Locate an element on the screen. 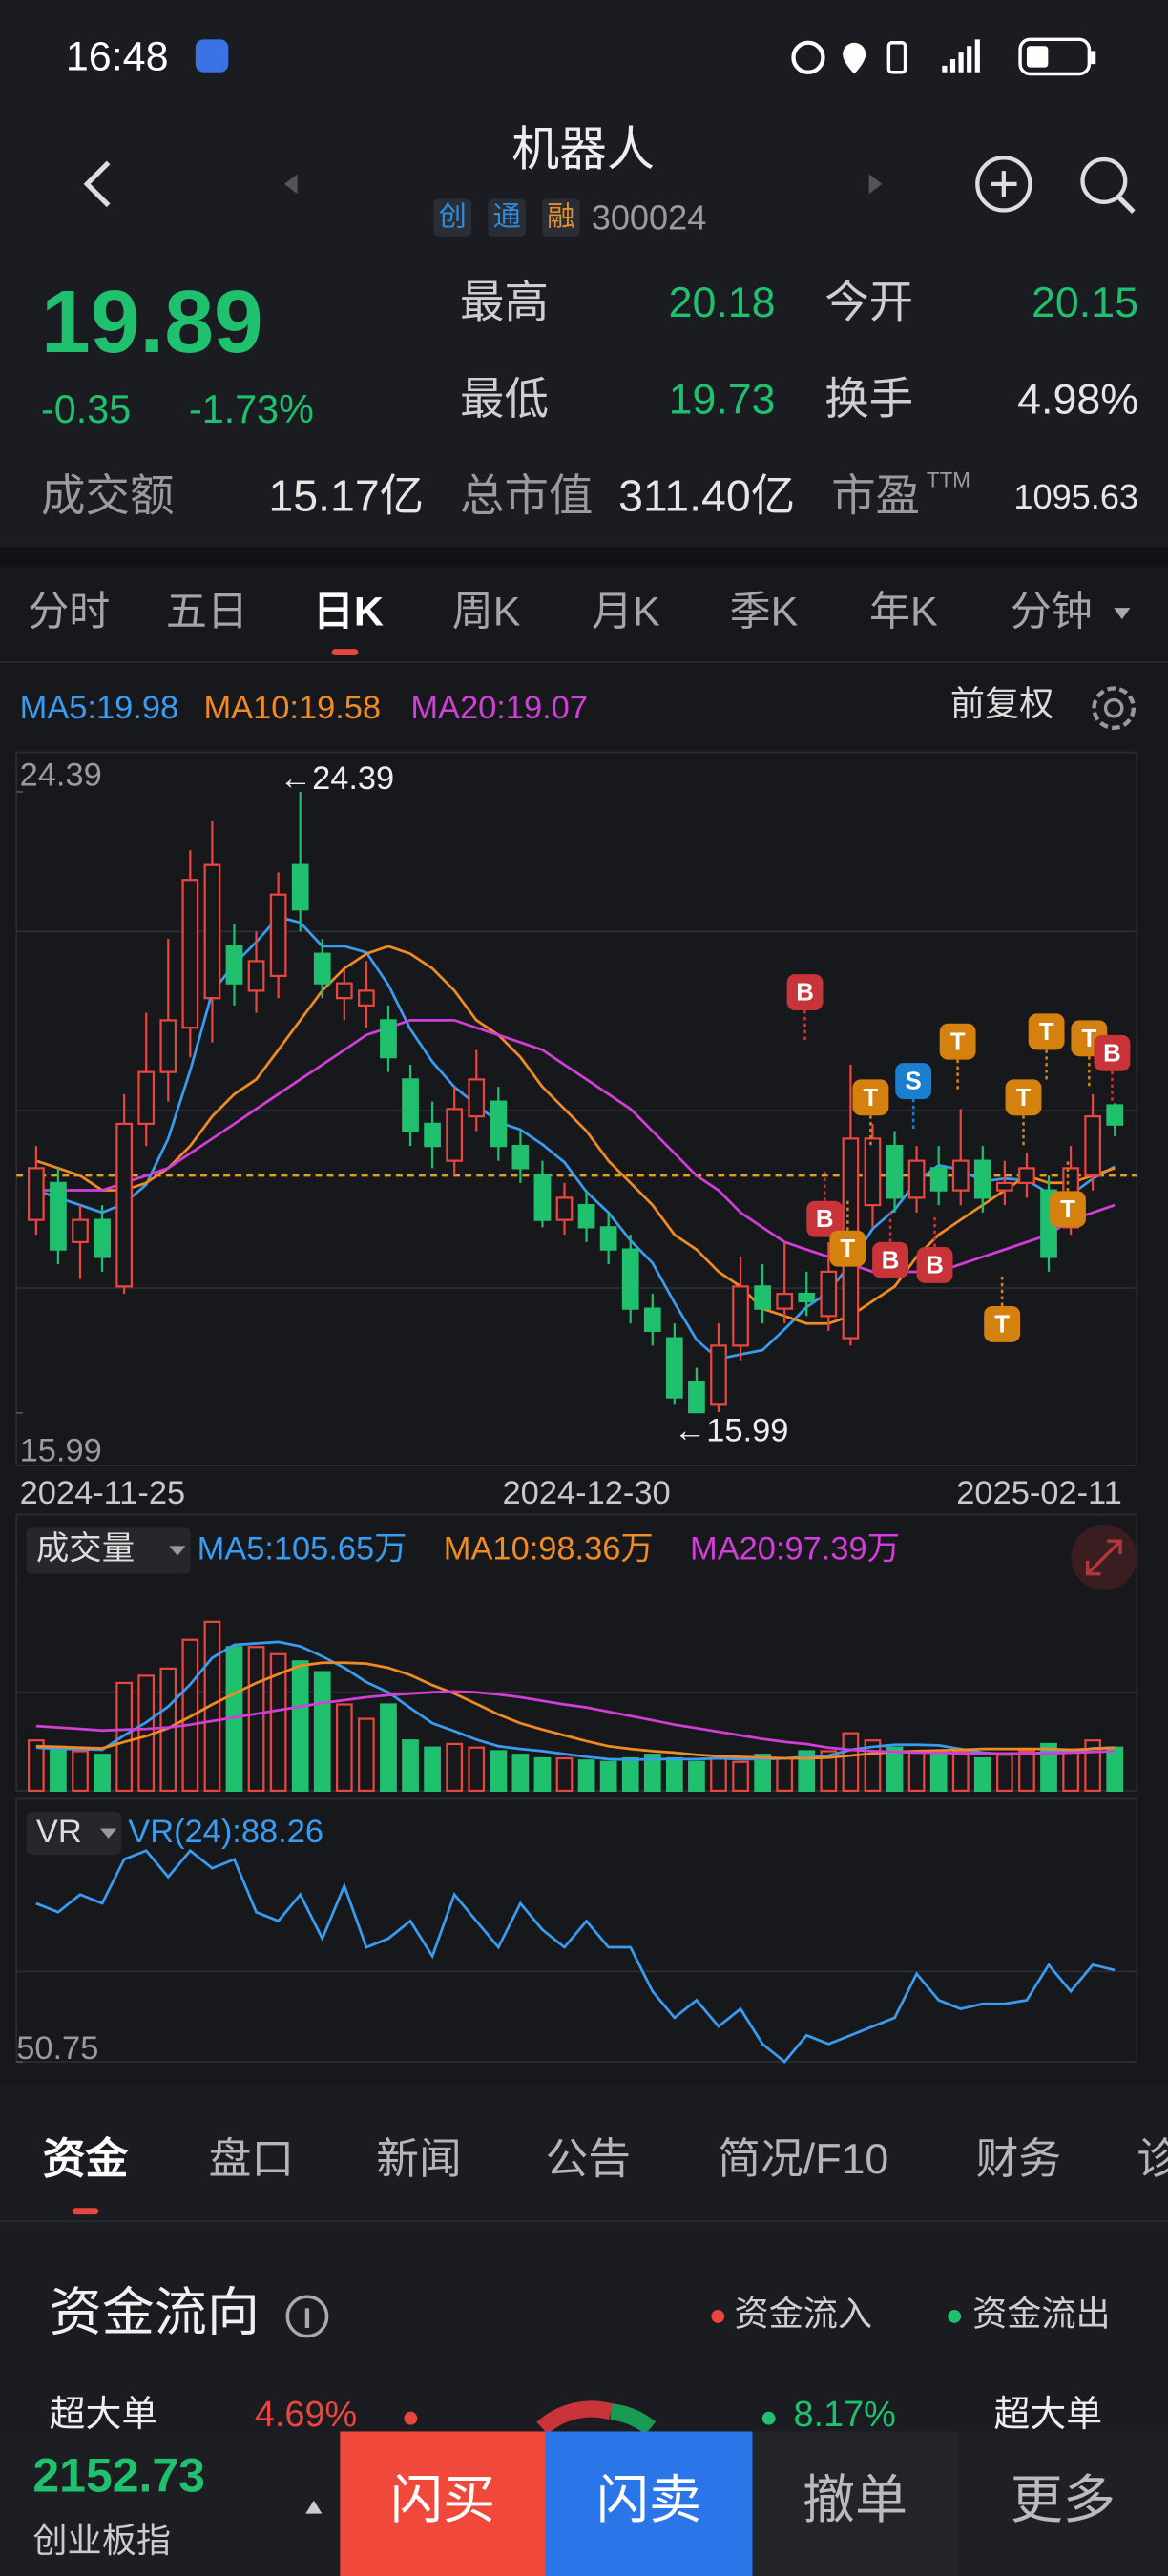  legend-entry: MA10:98.36万 is located at coordinates (549, 1549).